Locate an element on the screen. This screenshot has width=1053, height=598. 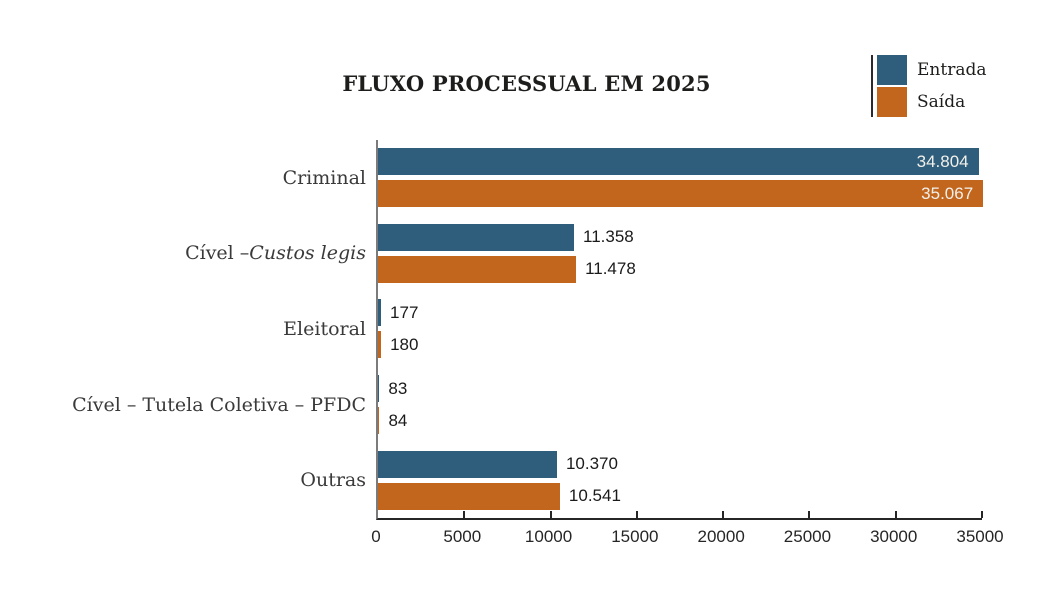
category-label: Cível – Tutela Coletiva – PFDC is located at coordinates (183, 405).